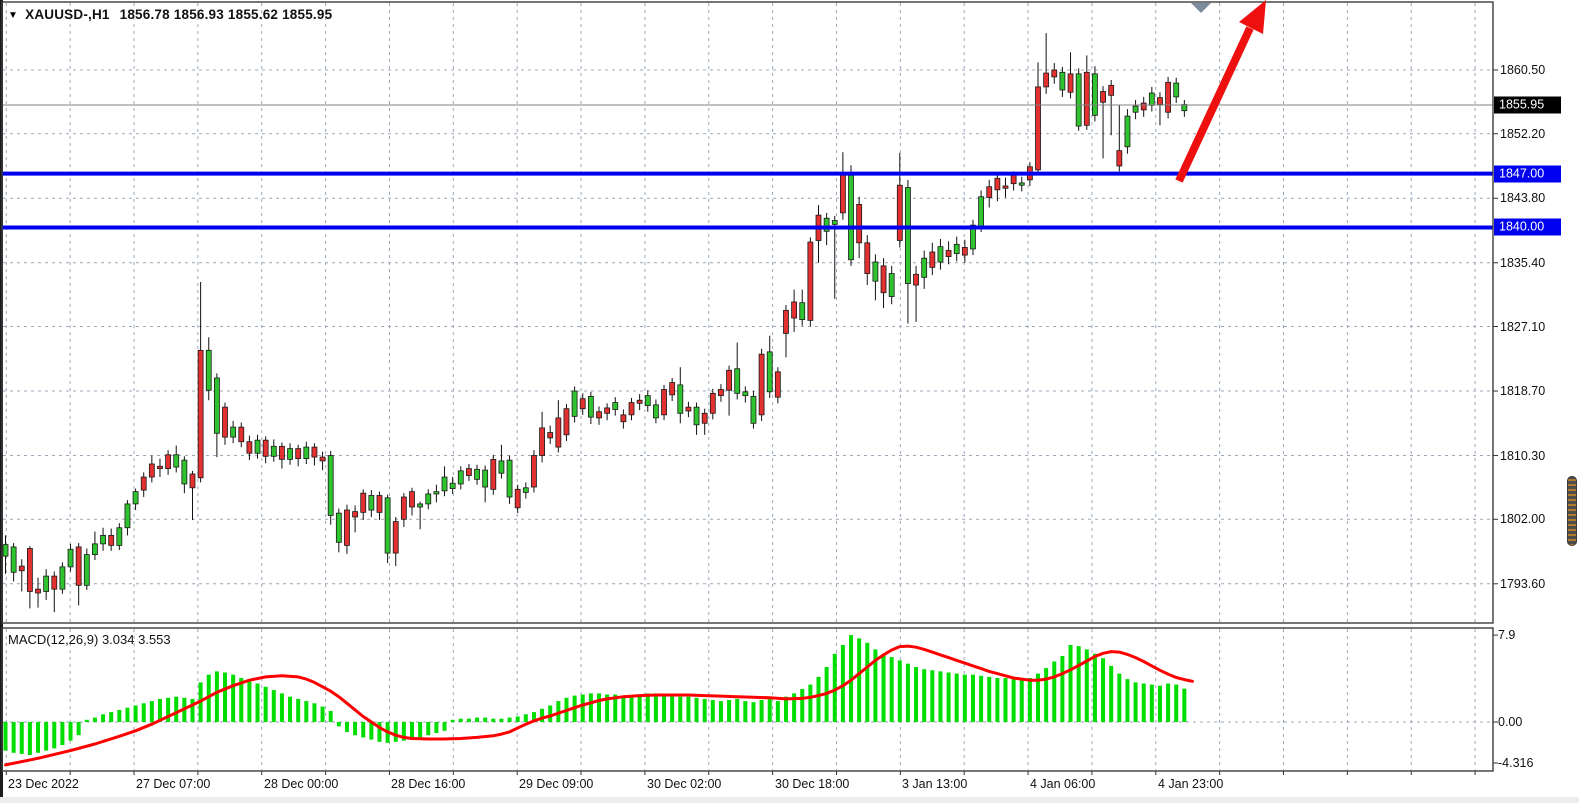 The height and width of the screenshot is (803, 1579). What do you see at coordinates (747, 200) in the screenshot?
I see `price-level-lines` at bounding box center [747, 200].